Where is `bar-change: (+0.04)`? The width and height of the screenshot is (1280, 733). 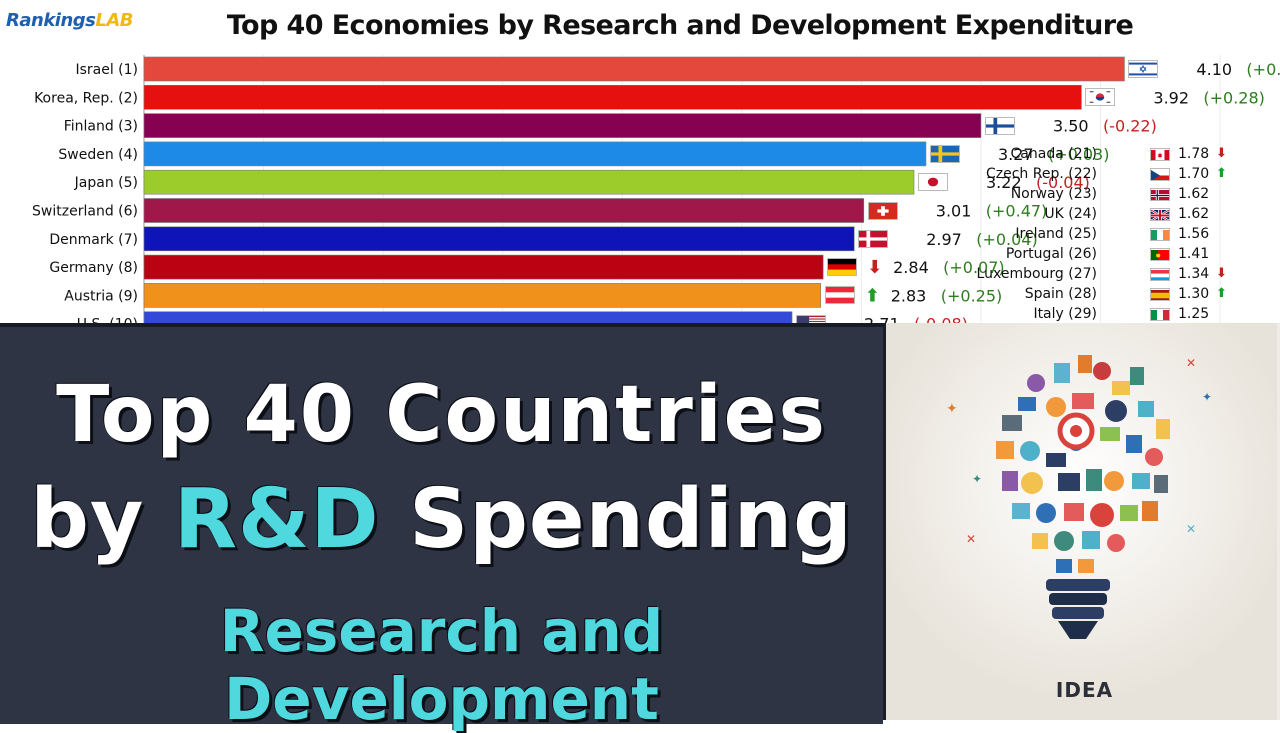
bar-change: (+0.04) is located at coordinates (1007, 239).